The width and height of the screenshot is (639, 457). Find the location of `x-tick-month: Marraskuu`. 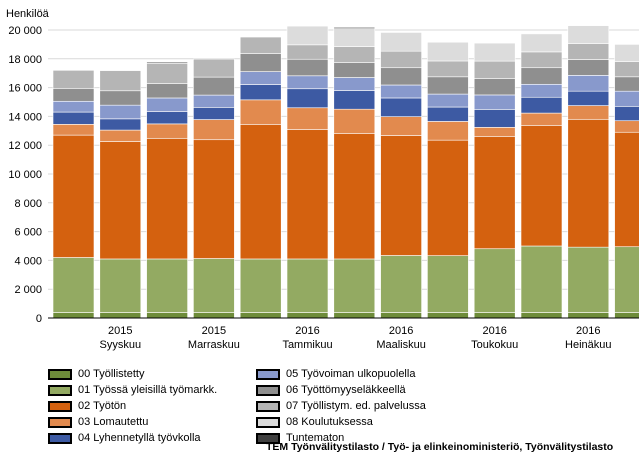

x-tick-month: Marraskuu is located at coordinates (214, 345).